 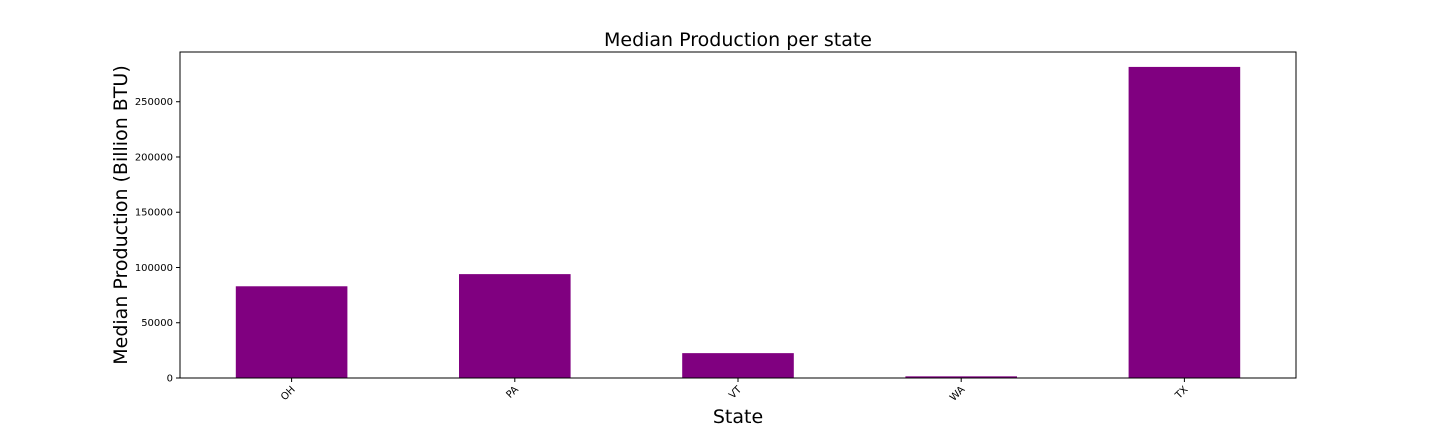 I want to click on bar-tx, so click(x=1184, y=222).